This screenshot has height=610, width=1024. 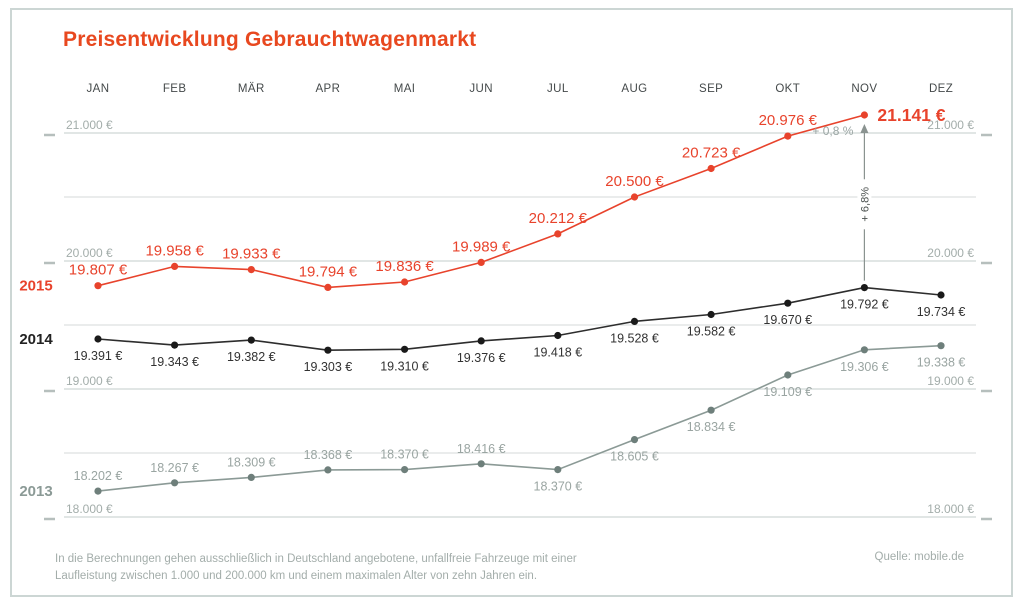 What do you see at coordinates (787, 320) in the screenshot?
I see `series-2014-label: 19.670 €` at bounding box center [787, 320].